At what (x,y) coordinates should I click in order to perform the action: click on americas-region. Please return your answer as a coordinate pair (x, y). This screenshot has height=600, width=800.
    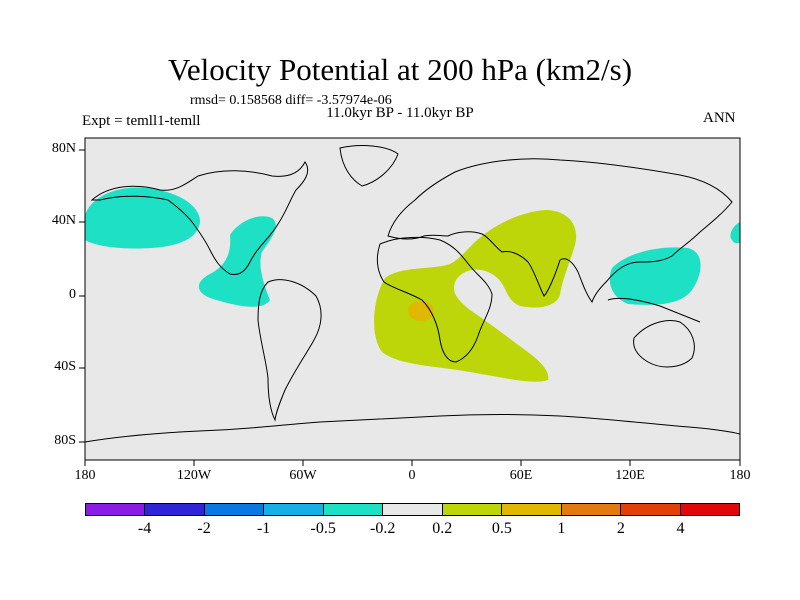
    Looking at the image, I should click on (237, 261).